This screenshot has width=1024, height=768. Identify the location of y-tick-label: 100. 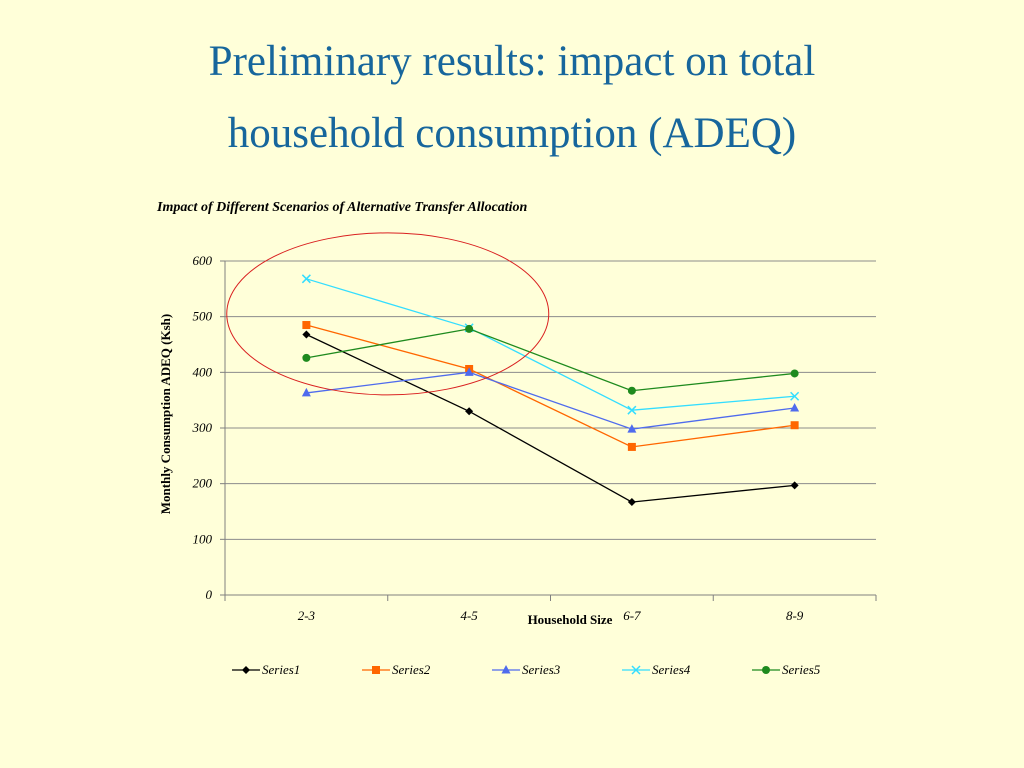
(203, 538).